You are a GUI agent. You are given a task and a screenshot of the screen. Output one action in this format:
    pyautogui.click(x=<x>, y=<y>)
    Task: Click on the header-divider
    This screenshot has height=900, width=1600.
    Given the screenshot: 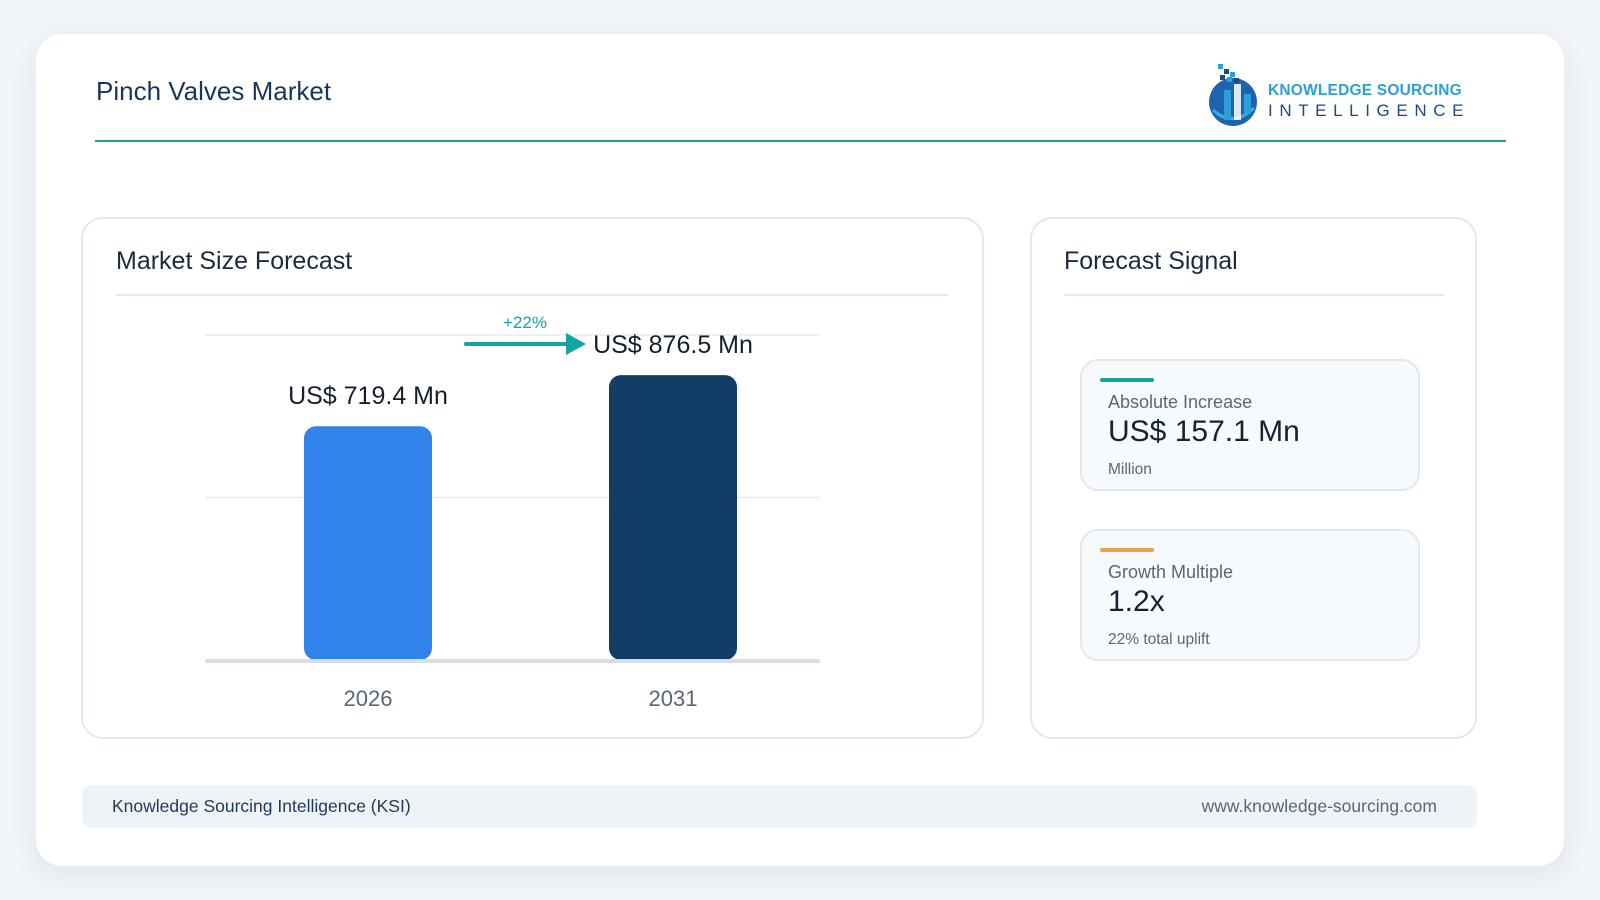 What is the action you would take?
    pyautogui.click(x=800, y=141)
    